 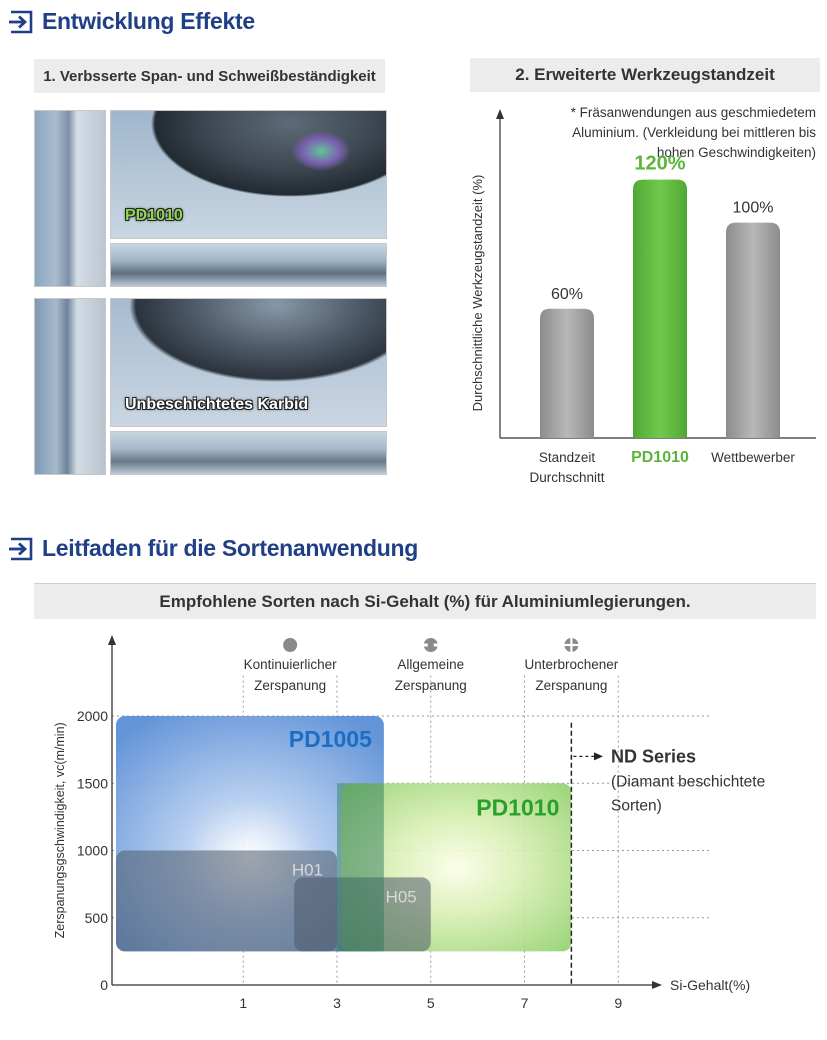 What do you see at coordinates (567, 457) in the screenshot?
I see `category-label: Standzeit` at bounding box center [567, 457].